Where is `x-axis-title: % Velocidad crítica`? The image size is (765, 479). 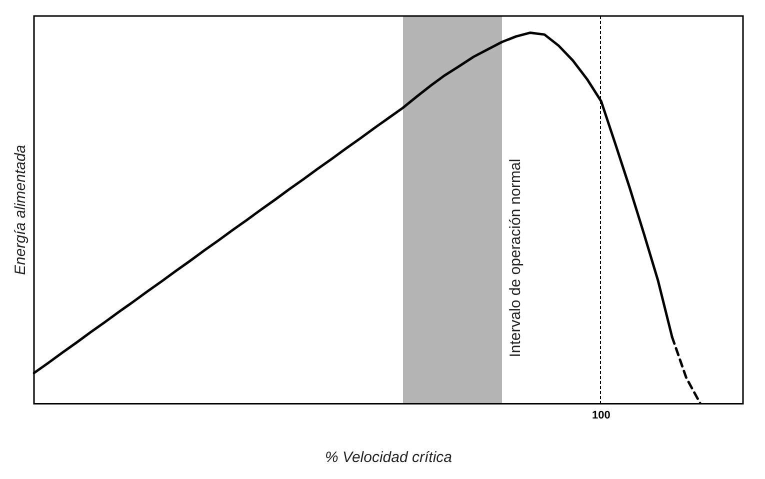 x-axis-title: % Velocidad crítica is located at coordinates (388, 457).